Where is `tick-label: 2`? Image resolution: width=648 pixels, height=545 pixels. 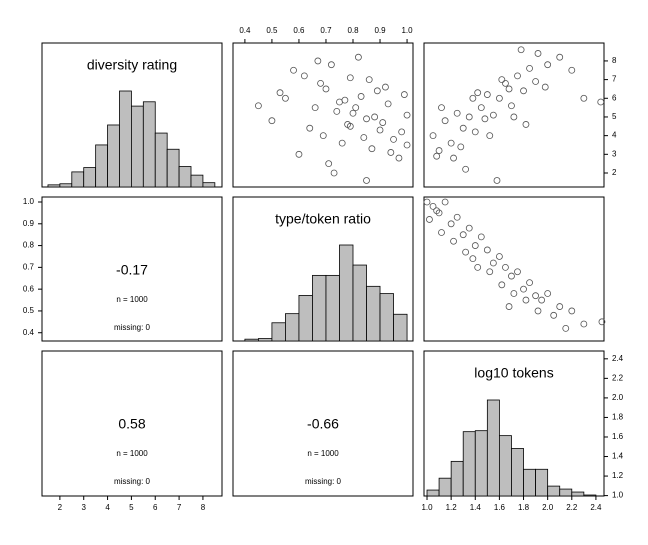 tick-label: 2 is located at coordinates (60, 507).